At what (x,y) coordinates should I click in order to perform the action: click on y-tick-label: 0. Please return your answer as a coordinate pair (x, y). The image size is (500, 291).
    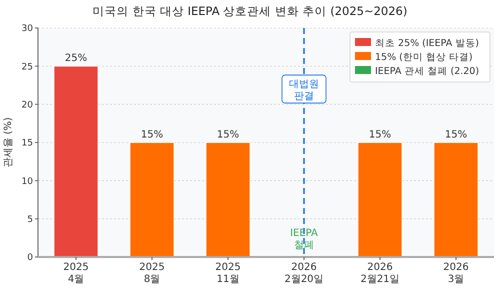
    Looking at the image, I should click on (30, 258).